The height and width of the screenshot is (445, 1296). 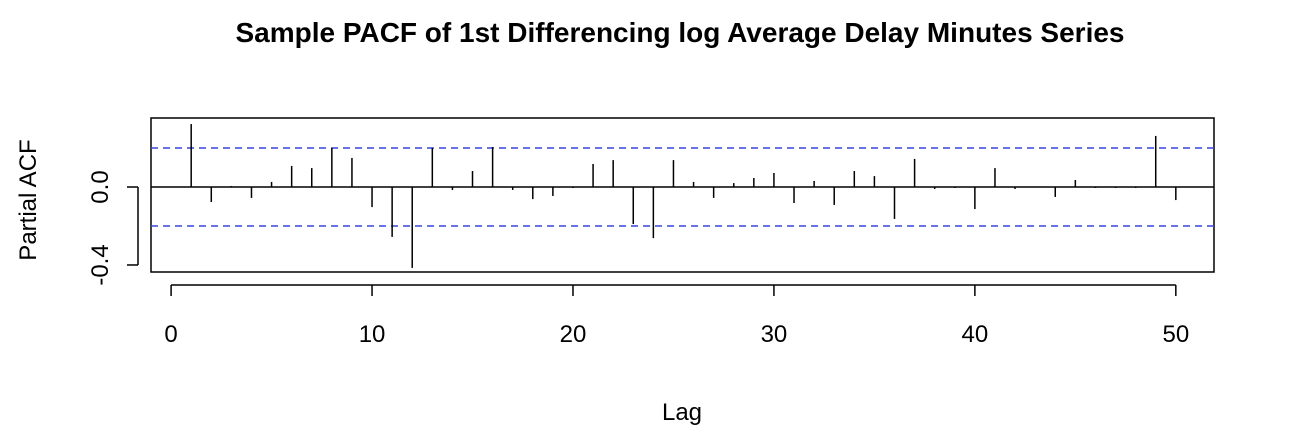 What do you see at coordinates (682, 412) in the screenshot?
I see `x-axis-label: Lag` at bounding box center [682, 412].